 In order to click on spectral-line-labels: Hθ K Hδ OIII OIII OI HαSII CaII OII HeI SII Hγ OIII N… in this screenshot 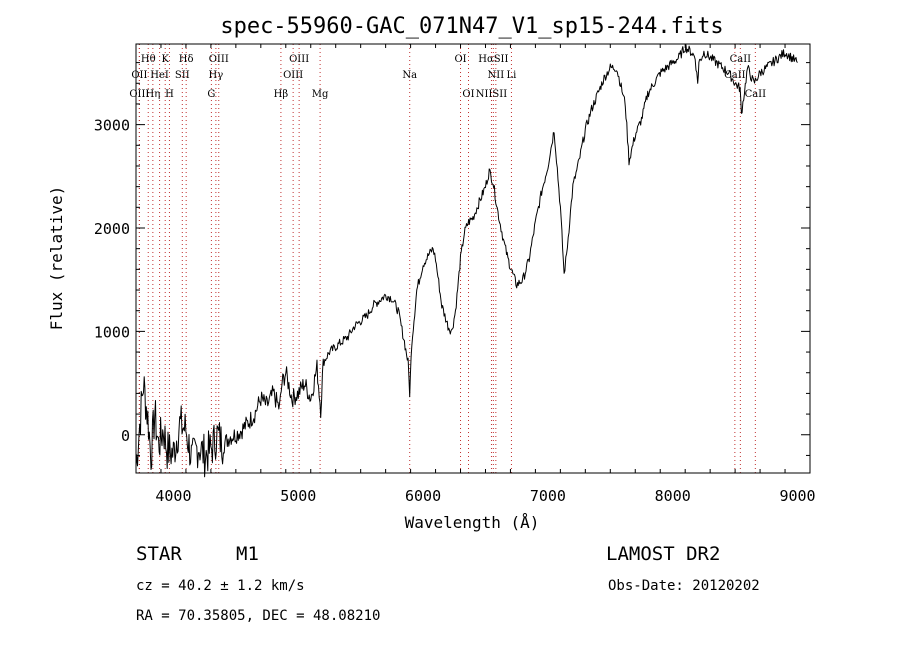, I will do `click(447, 77)`.